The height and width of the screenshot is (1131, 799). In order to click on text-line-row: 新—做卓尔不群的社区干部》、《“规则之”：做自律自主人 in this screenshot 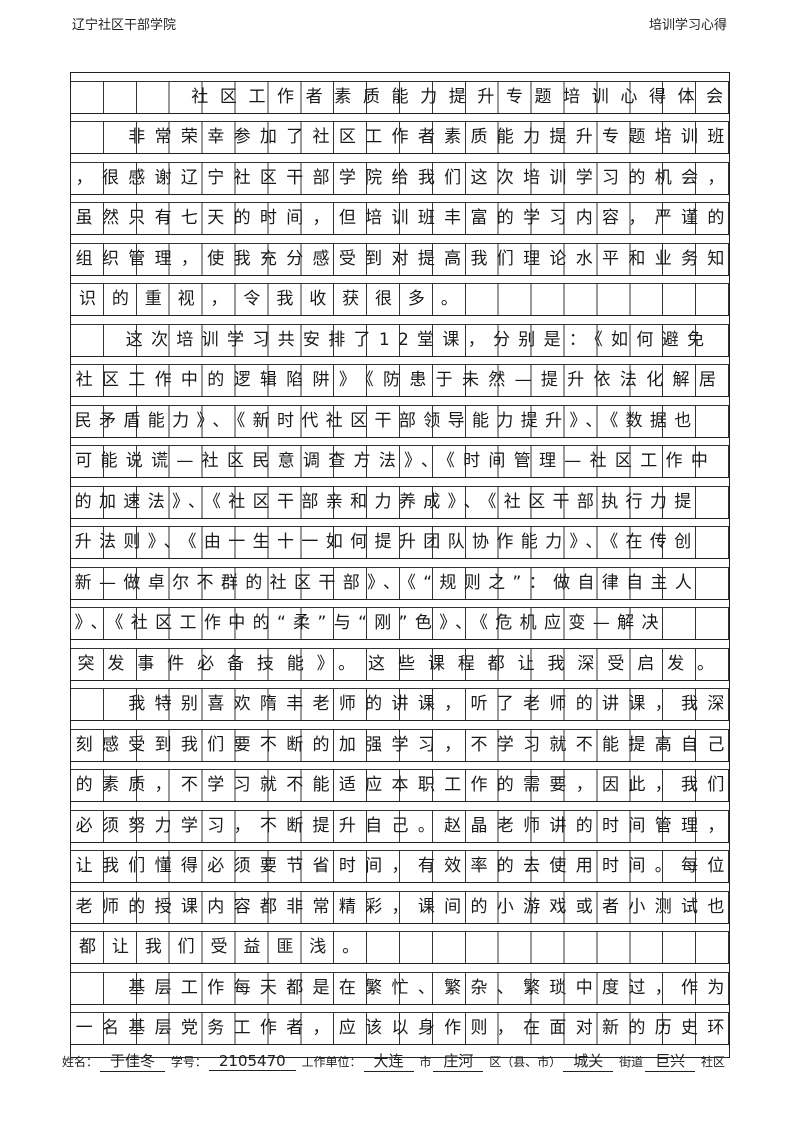, I will do `click(400, 579)`.